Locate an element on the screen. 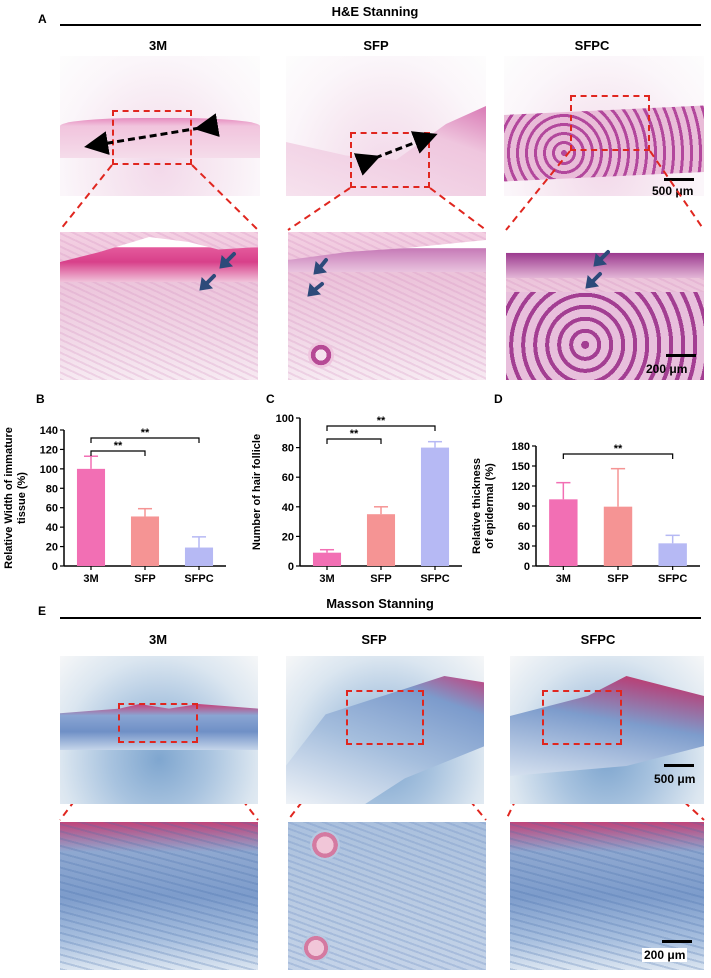 The width and height of the screenshot is (711, 978). he-low-image-sfp is located at coordinates (386, 126).